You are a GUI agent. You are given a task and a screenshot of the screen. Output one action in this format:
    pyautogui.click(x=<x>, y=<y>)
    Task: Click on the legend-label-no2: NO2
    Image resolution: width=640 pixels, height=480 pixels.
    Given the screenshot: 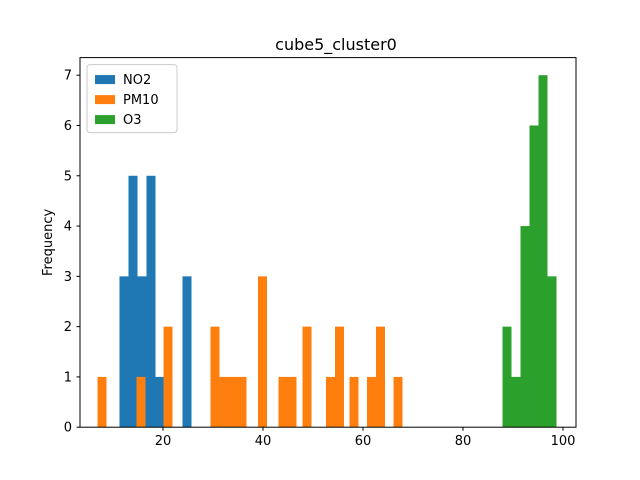 What is the action you would take?
    pyautogui.click(x=137, y=80)
    